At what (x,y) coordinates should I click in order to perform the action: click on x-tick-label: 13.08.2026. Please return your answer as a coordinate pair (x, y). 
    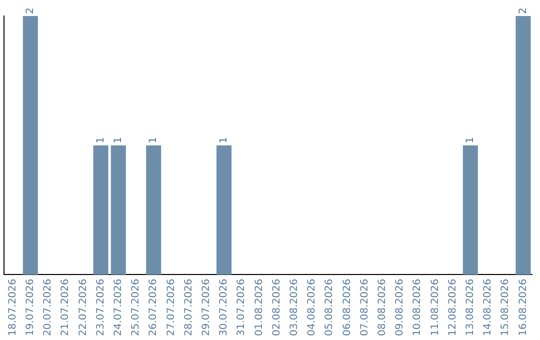
    Looking at the image, I should click on (470, 307).